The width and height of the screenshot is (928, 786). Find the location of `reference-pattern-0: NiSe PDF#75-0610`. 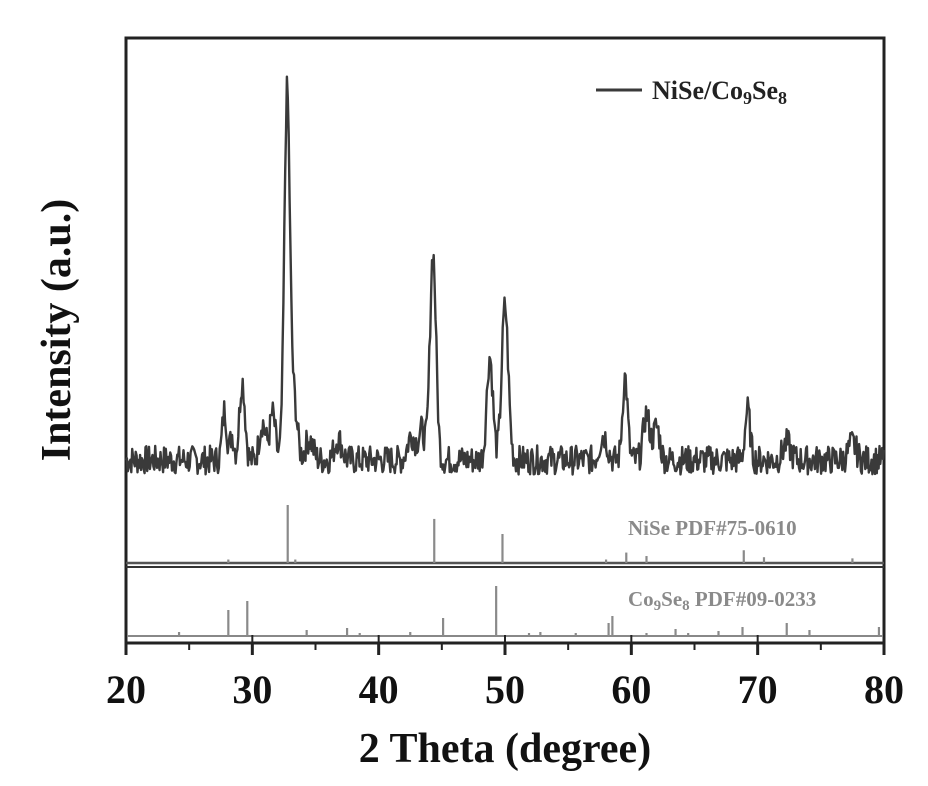

reference-pattern-0: NiSe PDF#75-0610 is located at coordinates (505, 534).